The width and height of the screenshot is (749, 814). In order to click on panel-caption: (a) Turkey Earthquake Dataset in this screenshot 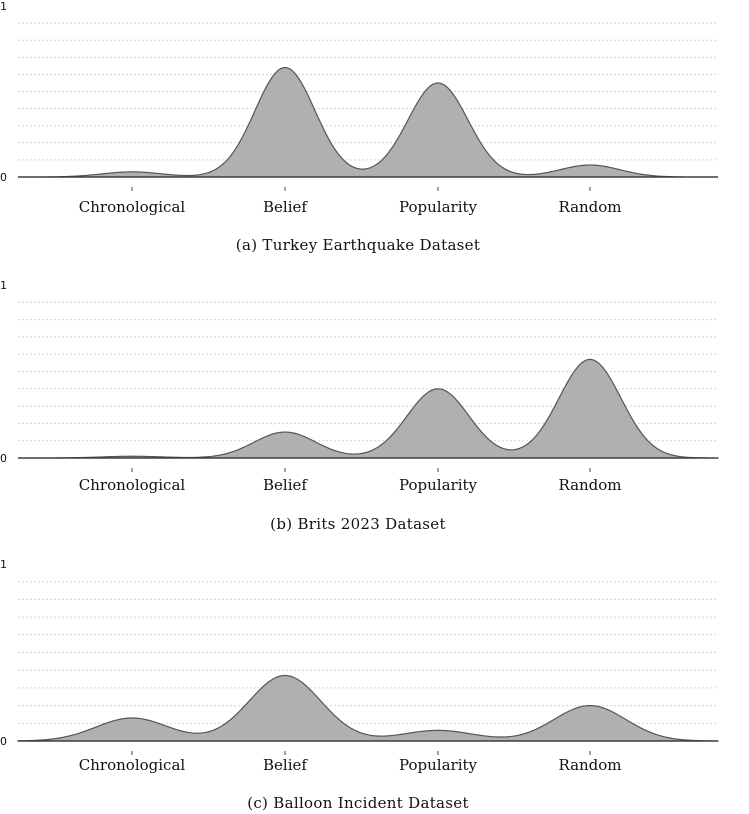, I will do `click(358, 245)`.